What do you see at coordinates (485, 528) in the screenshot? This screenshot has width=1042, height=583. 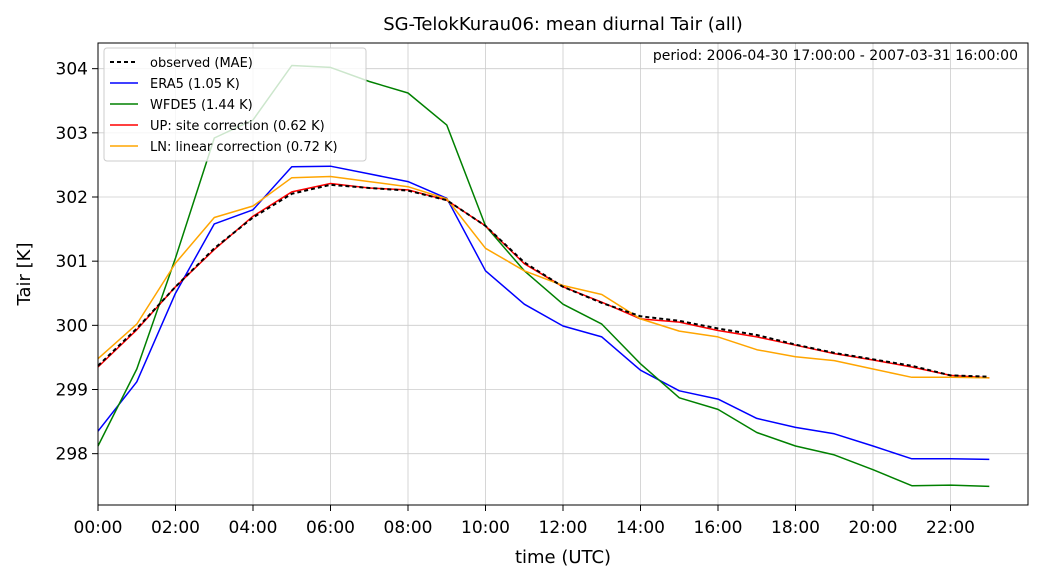 I see `x-tick-label: 10:00` at bounding box center [485, 528].